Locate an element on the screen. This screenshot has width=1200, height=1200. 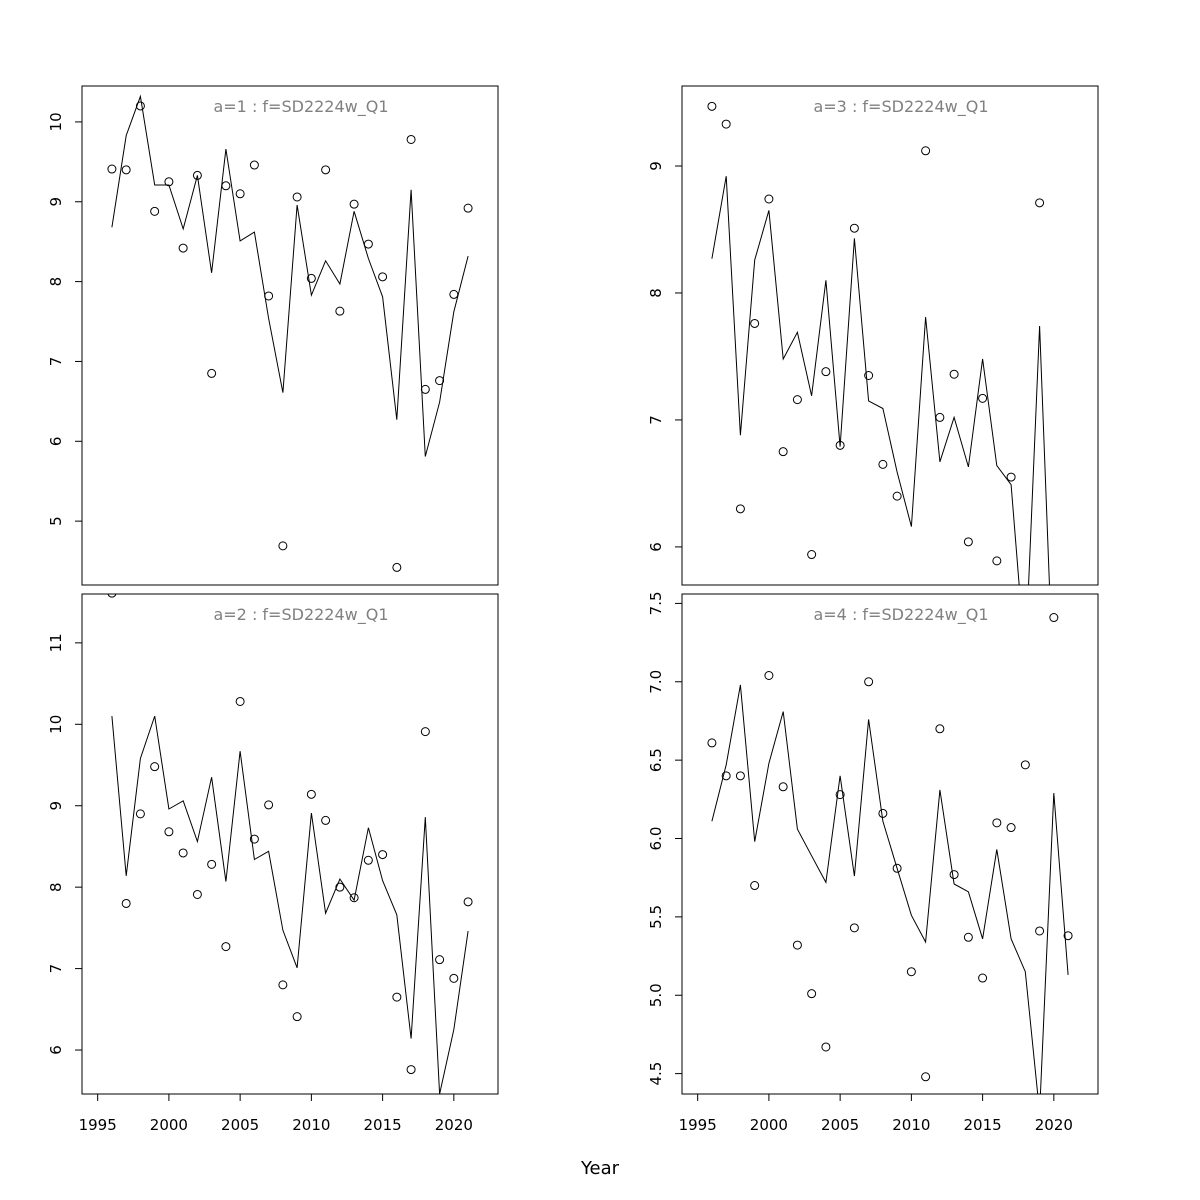
y-axis: 6 7 8 9 is located at coordinates (665, 356).